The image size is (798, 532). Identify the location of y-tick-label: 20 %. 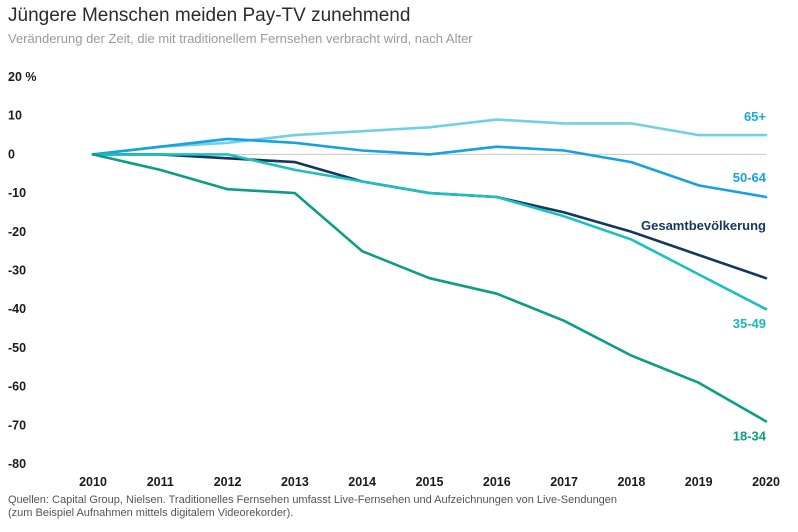
(22, 77).